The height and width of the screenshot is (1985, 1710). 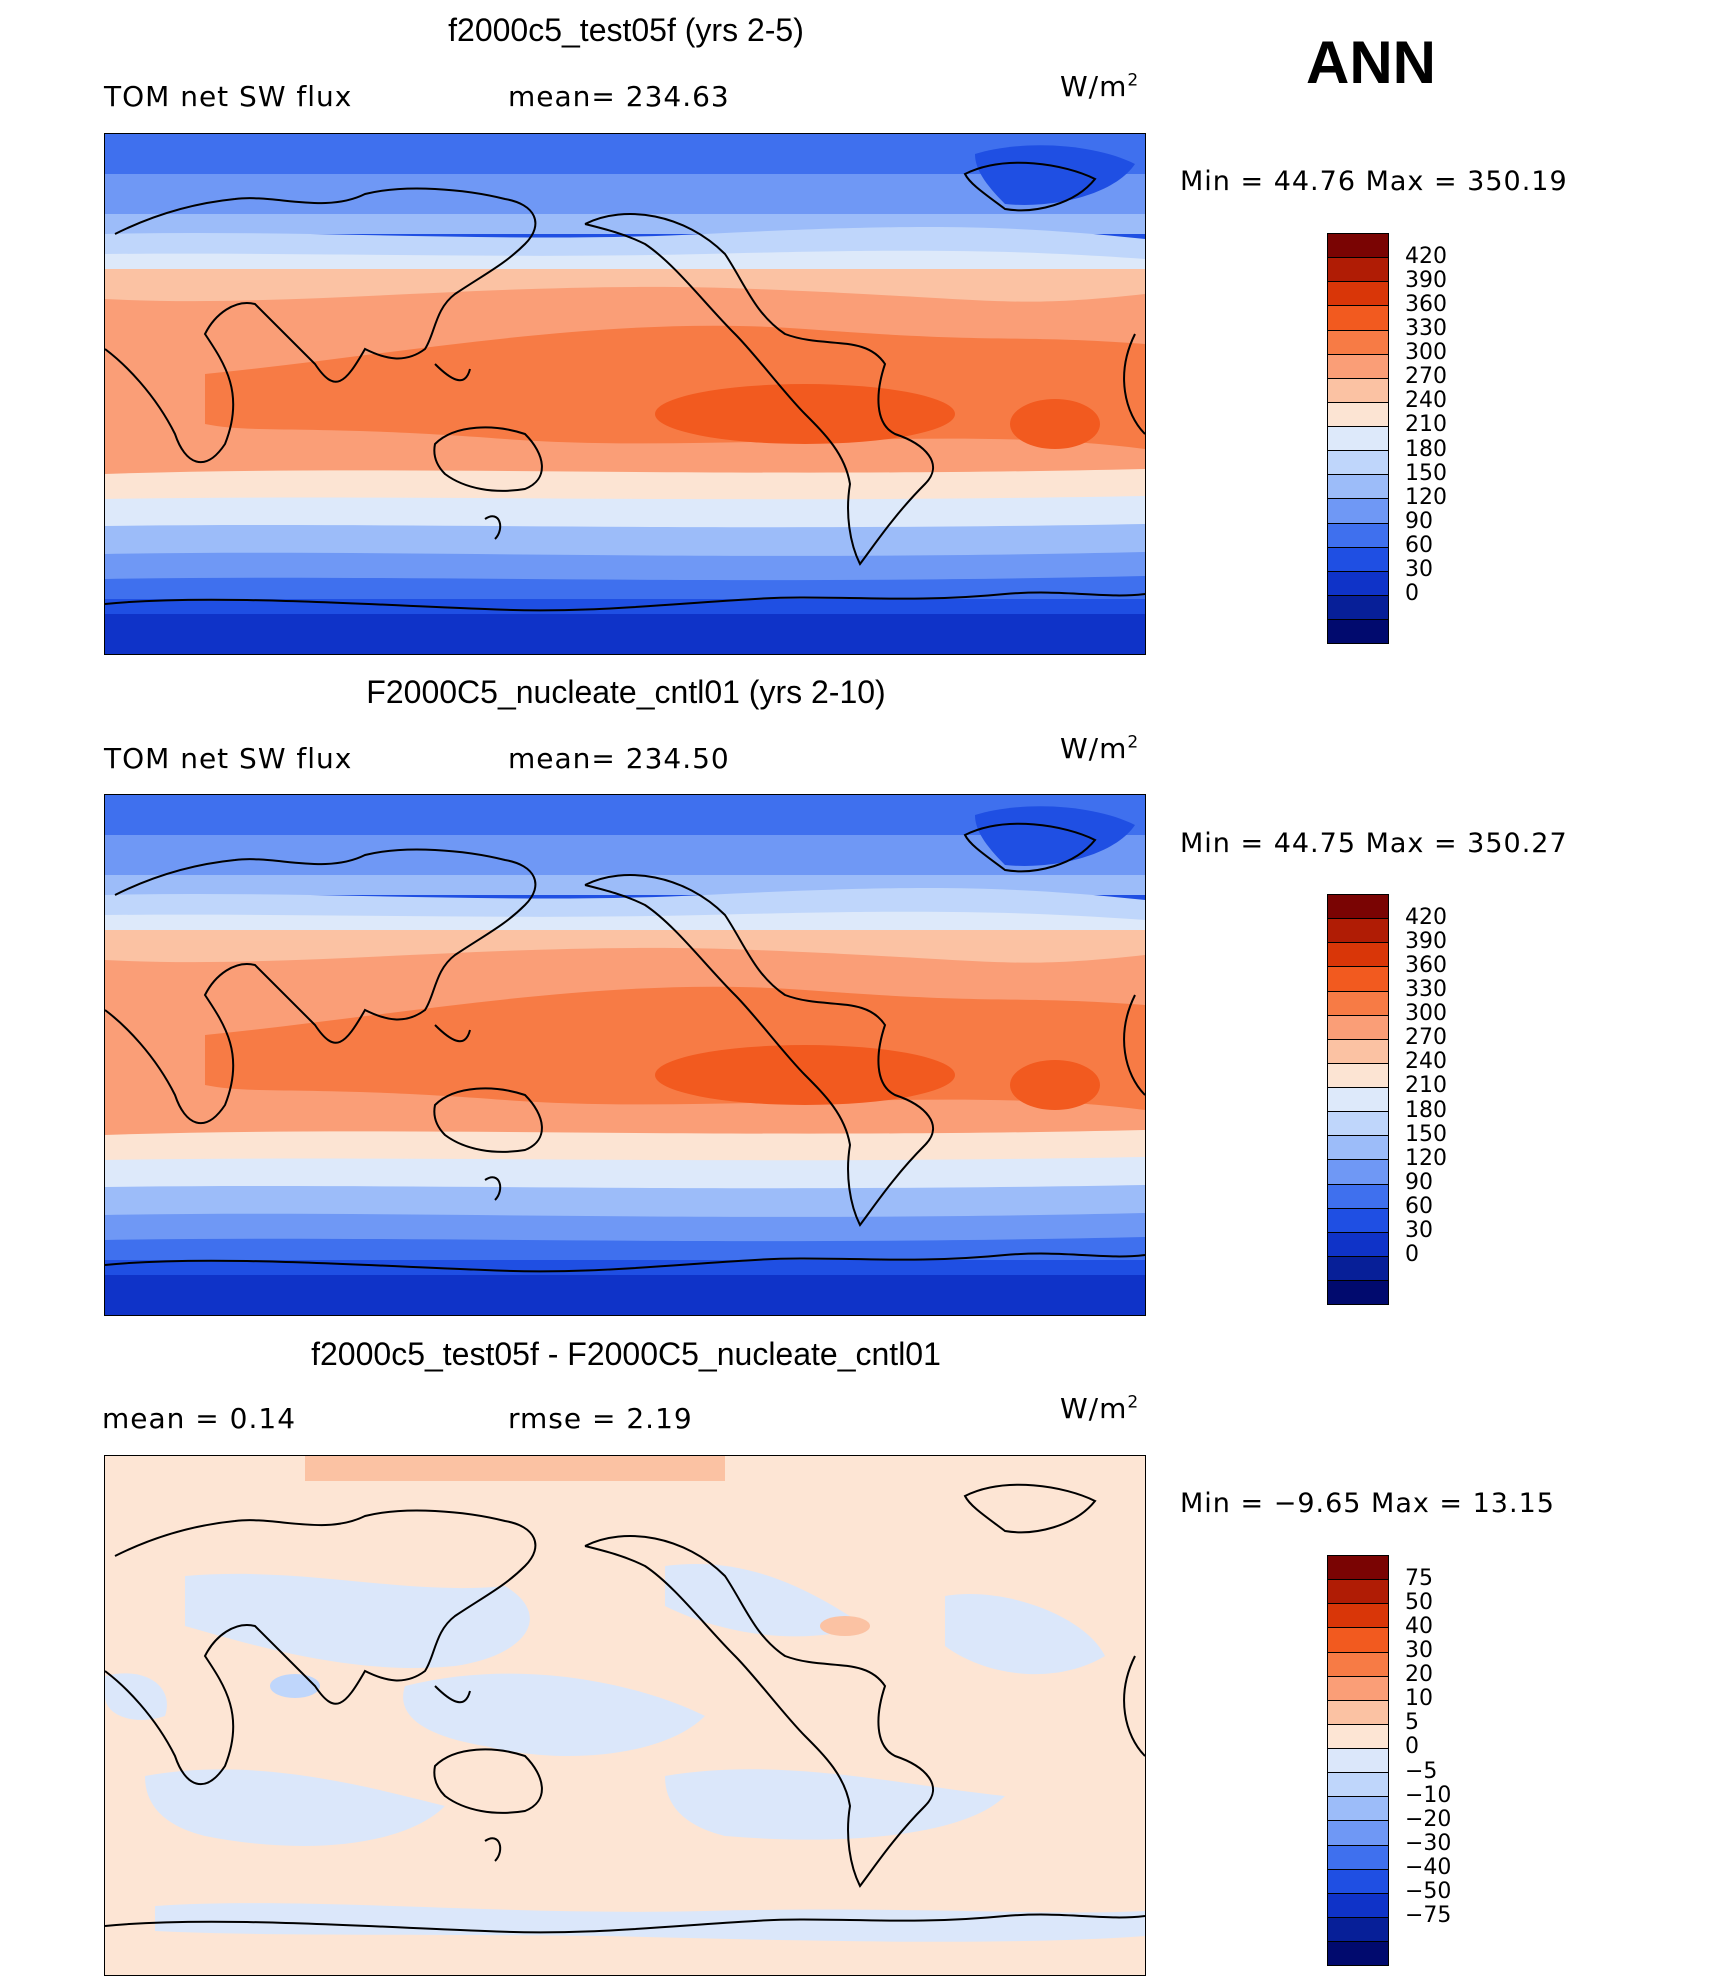 I want to click on panel1-minmax: Min = 44.76 Max = 350.19, so click(x=1374, y=181).